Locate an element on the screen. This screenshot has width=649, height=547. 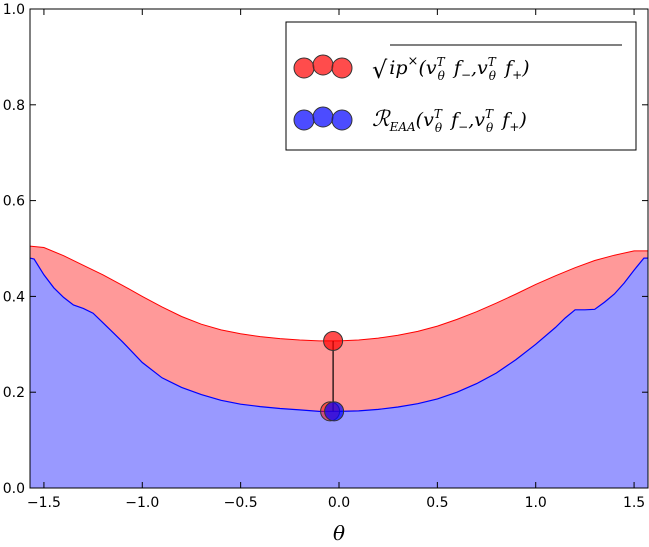
legend-label-r-eaa: ℛEAA(vT θ f−,vT θ f+) is located at coordinates (449, 121).